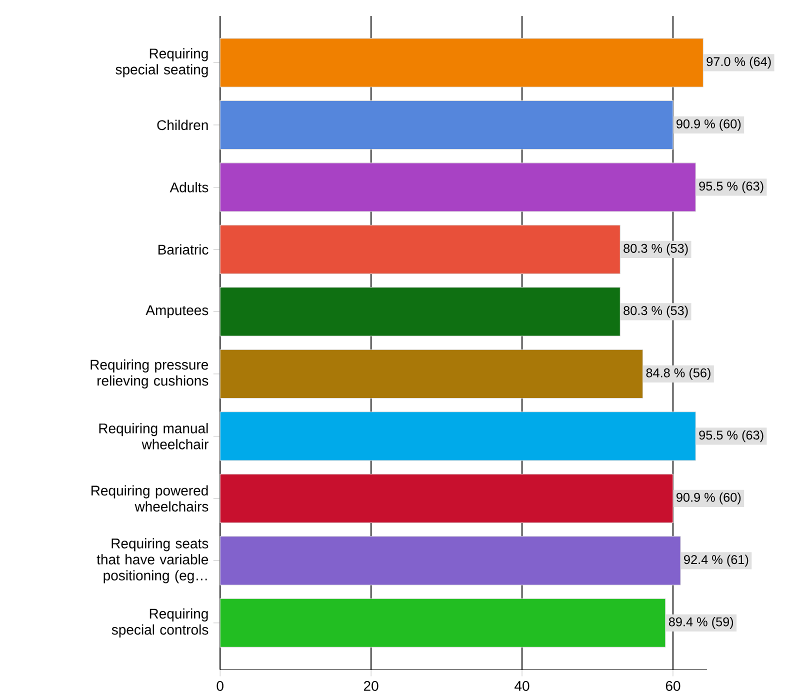 The width and height of the screenshot is (807, 694). What do you see at coordinates (678, 374) in the screenshot?
I see `data-label: 84.8 % (56)` at bounding box center [678, 374].